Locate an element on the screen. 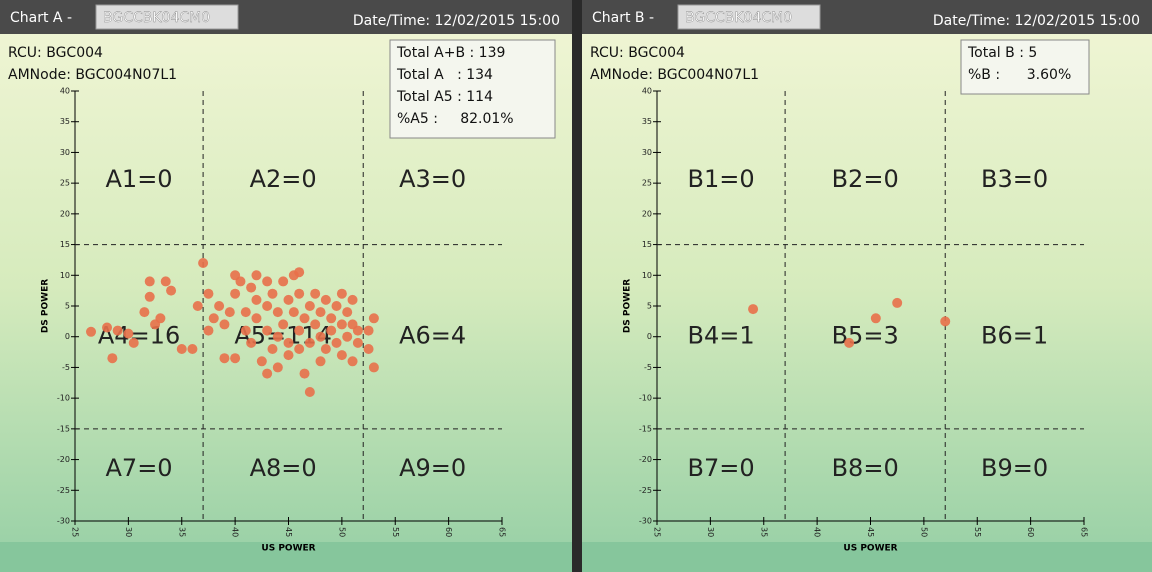  summary-box is located at coordinates (1025, 67).